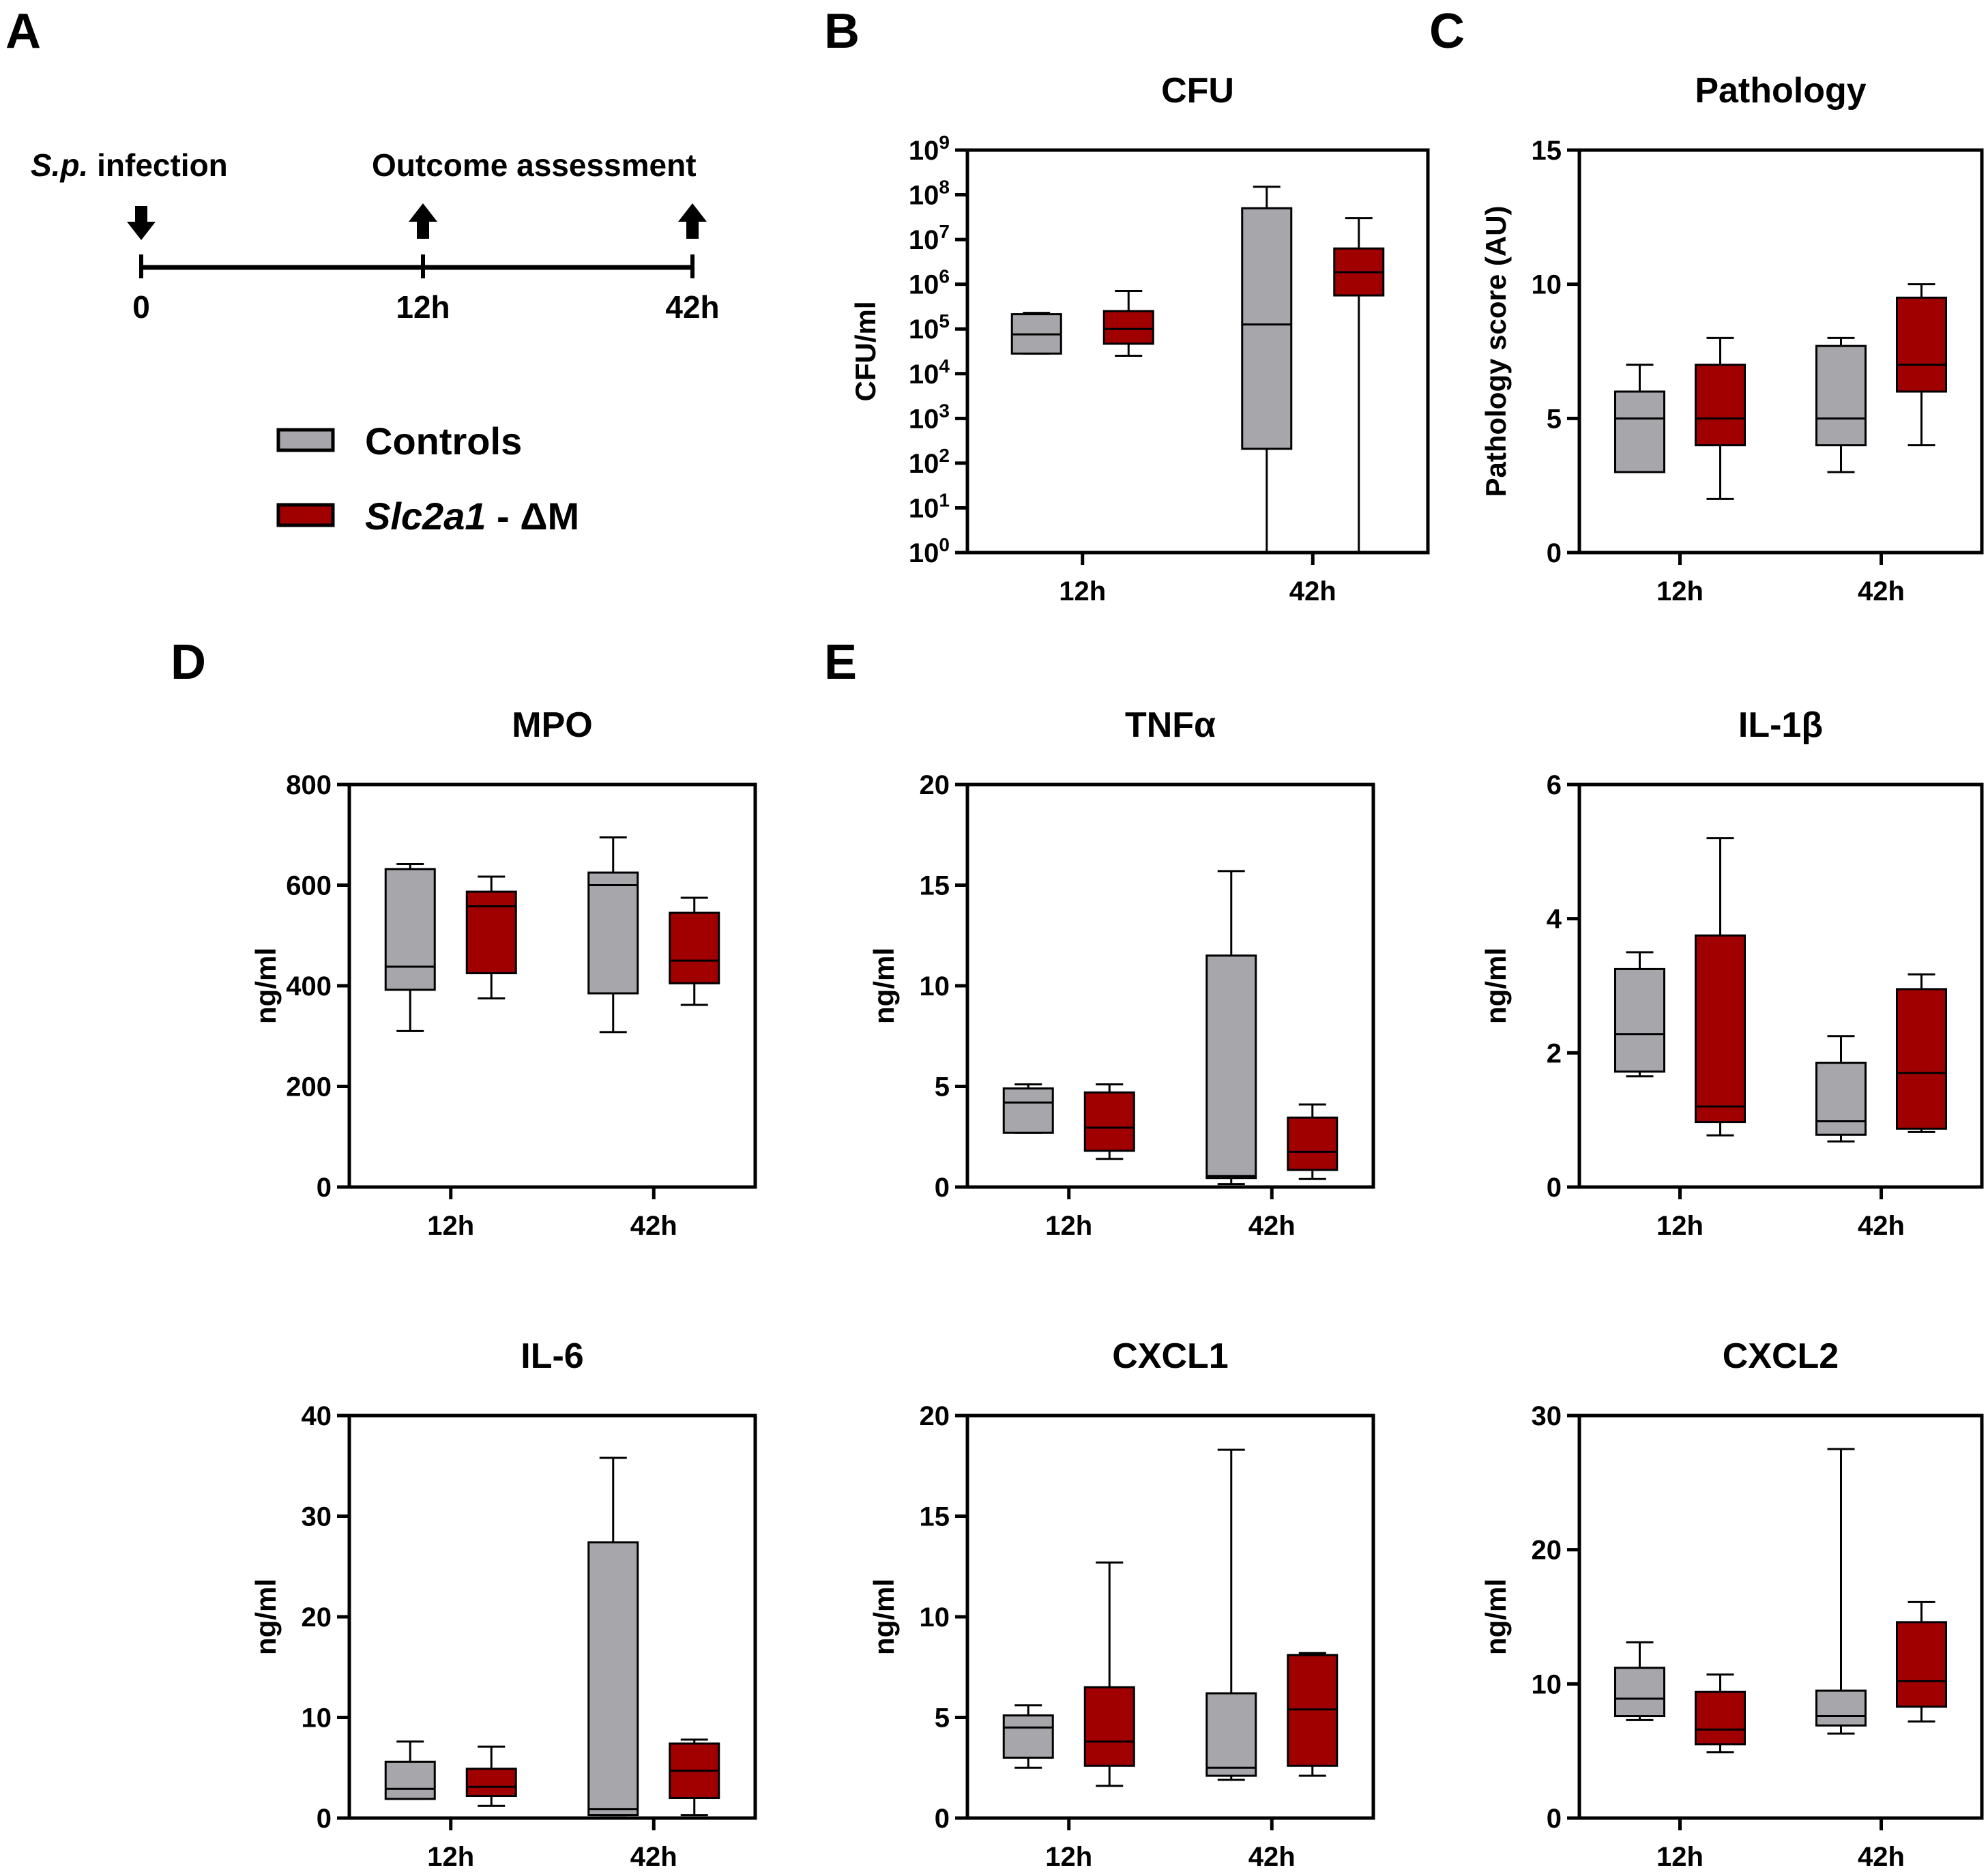 Image resolution: width=1988 pixels, height=1874 pixels. What do you see at coordinates (423, 307) in the screenshot?
I see `timeline-label-12h: 12h` at bounding box center [423, 307].